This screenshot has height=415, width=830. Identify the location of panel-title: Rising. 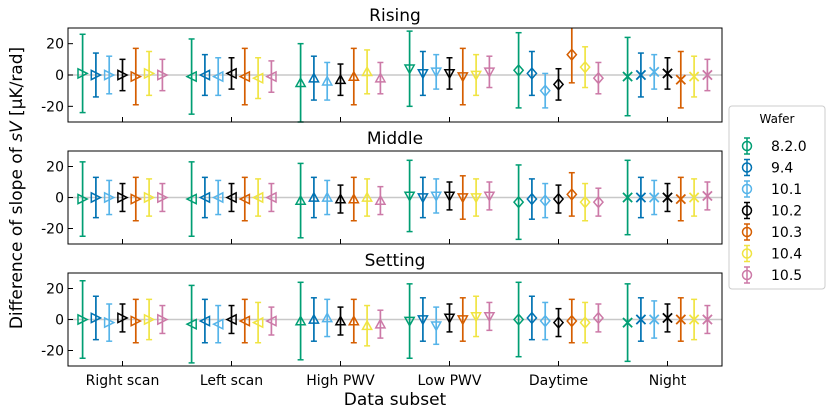
(395, 16).